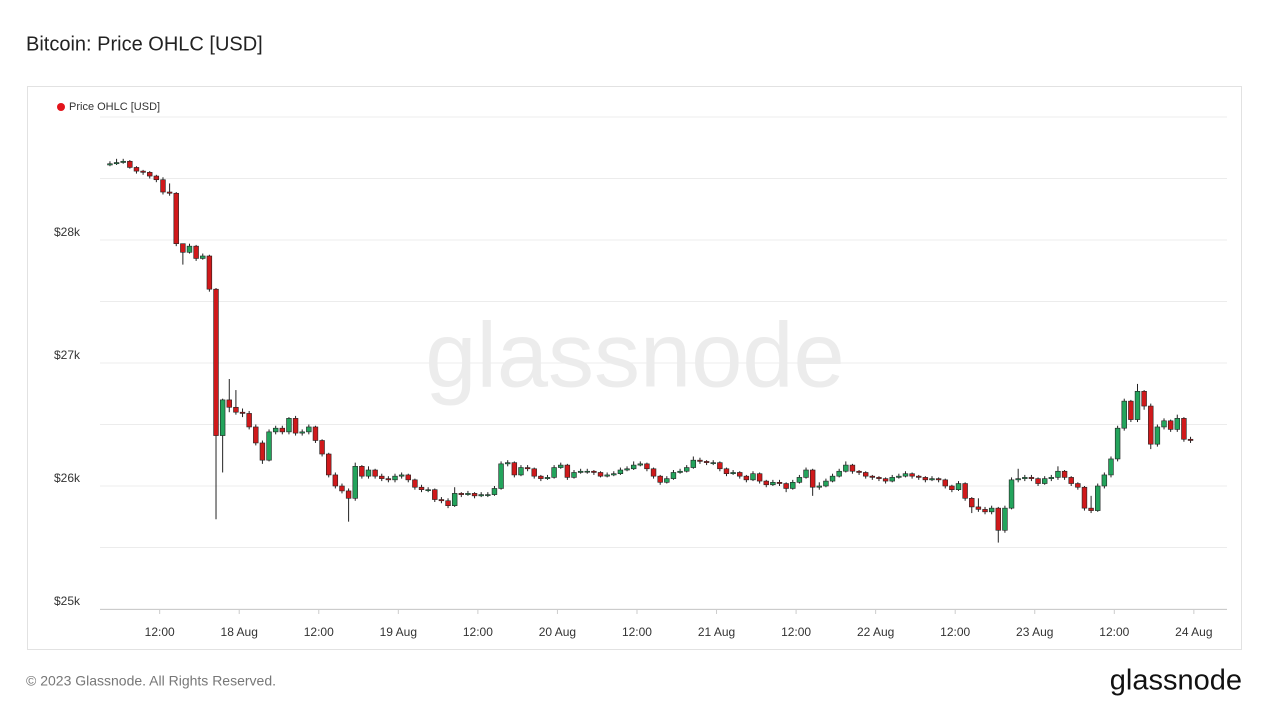 The height and width of the screenshot is (720, 1274). I want to click on legend-swatch, so click(61, 107).